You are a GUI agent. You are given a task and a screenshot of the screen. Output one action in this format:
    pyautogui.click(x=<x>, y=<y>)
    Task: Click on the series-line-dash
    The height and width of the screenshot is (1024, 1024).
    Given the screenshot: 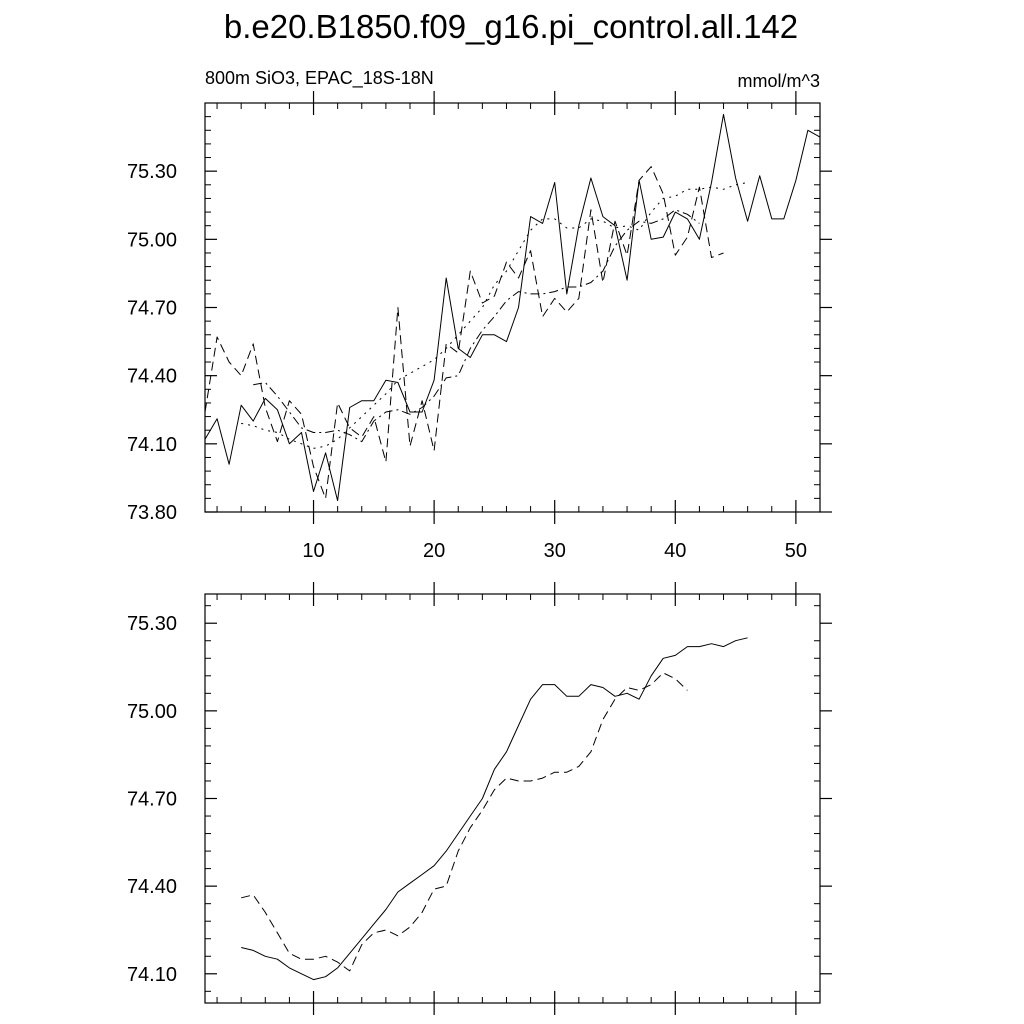 What is the action you would take?
    pyautogui.click(x=464, y=822)
    